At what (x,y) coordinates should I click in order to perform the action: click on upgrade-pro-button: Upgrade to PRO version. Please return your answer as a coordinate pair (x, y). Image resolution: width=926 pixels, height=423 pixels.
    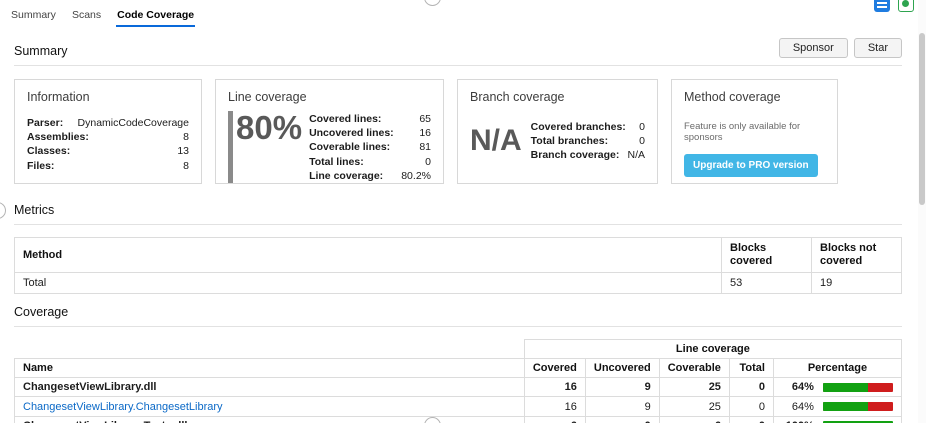
    Looking at the image, I should click on (751, 165).